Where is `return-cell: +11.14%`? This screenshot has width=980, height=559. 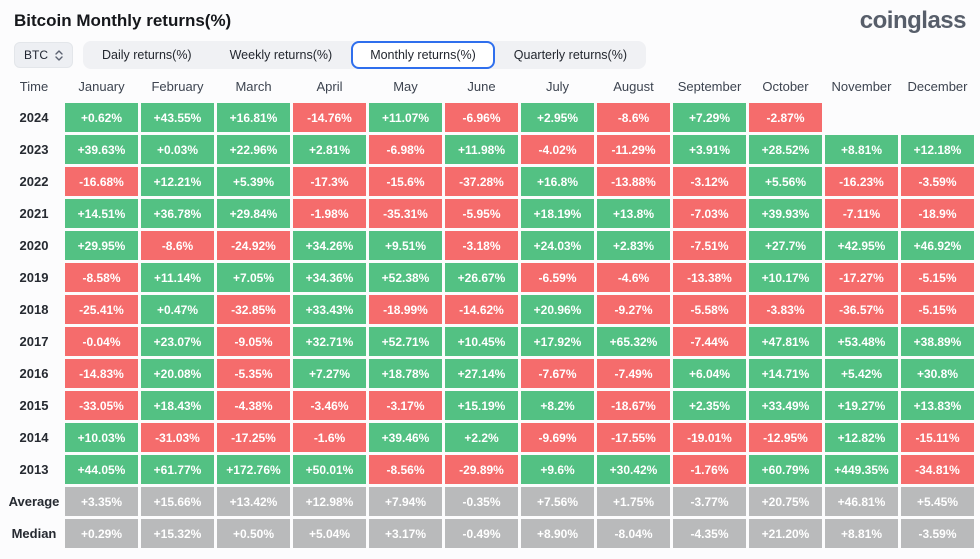 return-cell: +11.14% is located at coordinates (177, 278).